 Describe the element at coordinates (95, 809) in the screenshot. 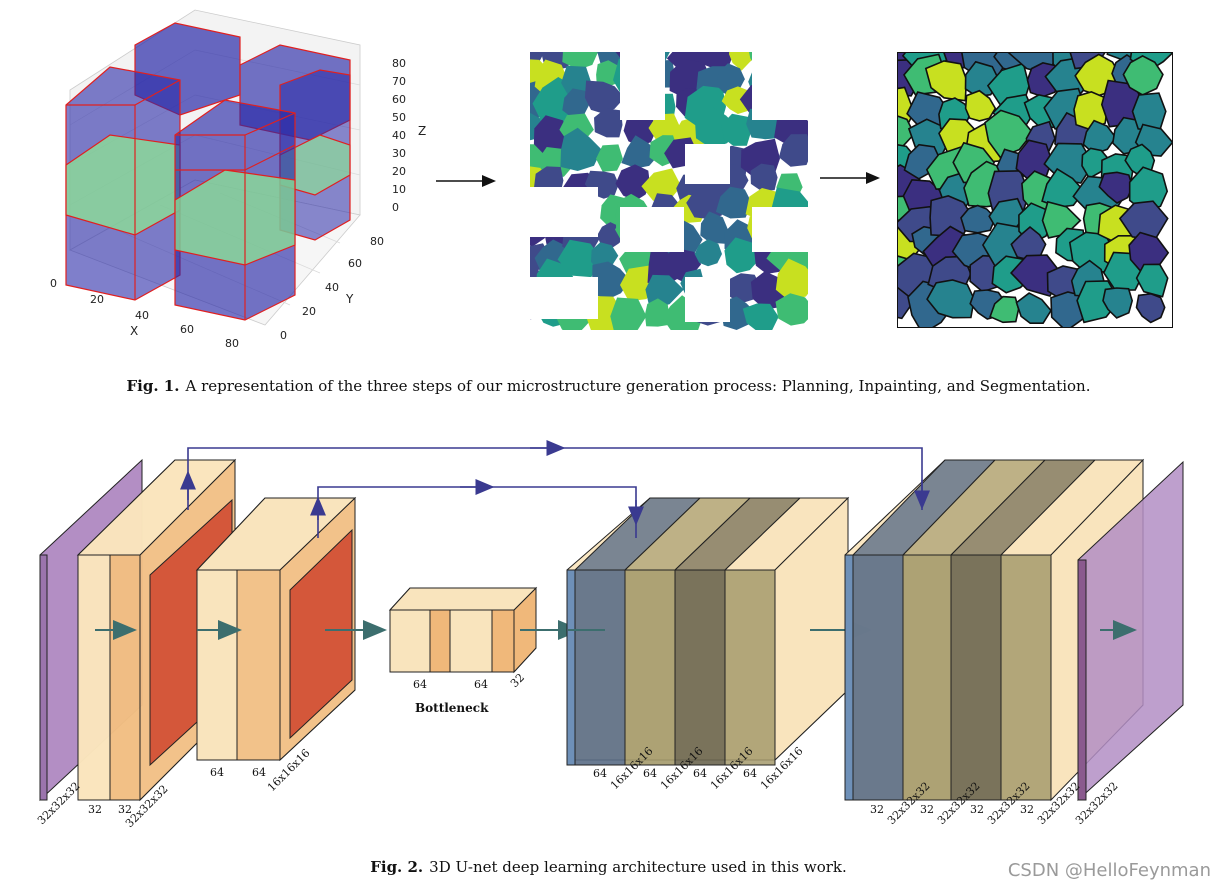

I see `enc1-channels-a: 32` at that location.